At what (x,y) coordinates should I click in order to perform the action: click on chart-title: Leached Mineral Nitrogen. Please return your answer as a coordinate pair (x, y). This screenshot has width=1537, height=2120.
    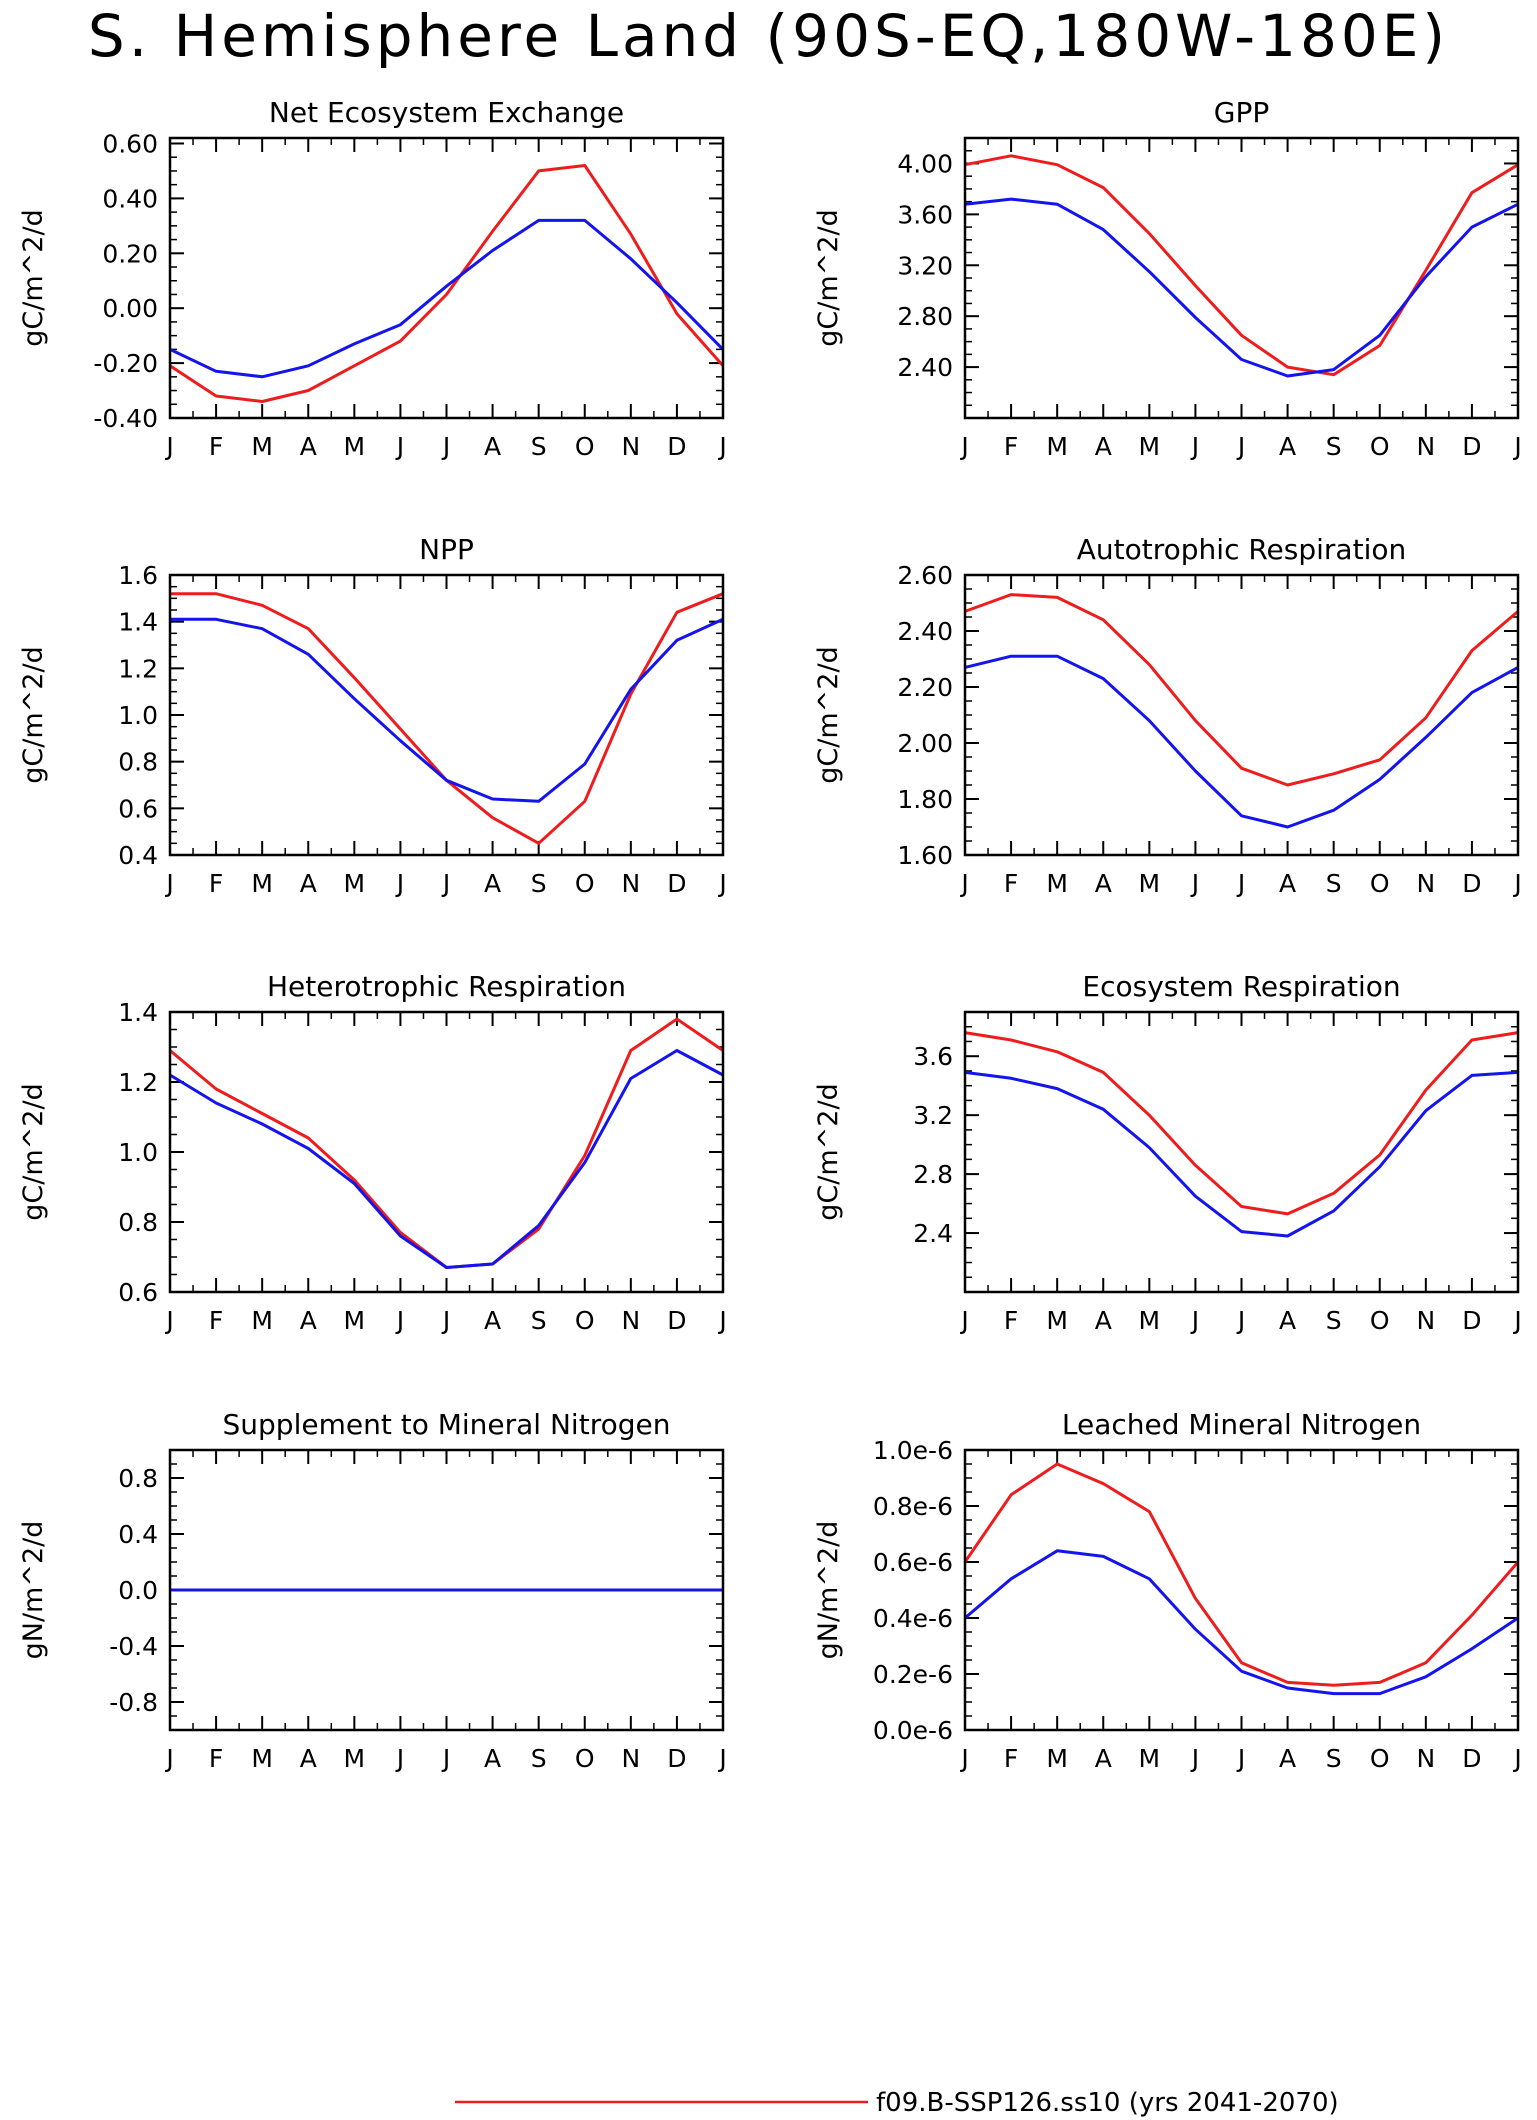
    Looking at the image, I should click on (1241, 1424).